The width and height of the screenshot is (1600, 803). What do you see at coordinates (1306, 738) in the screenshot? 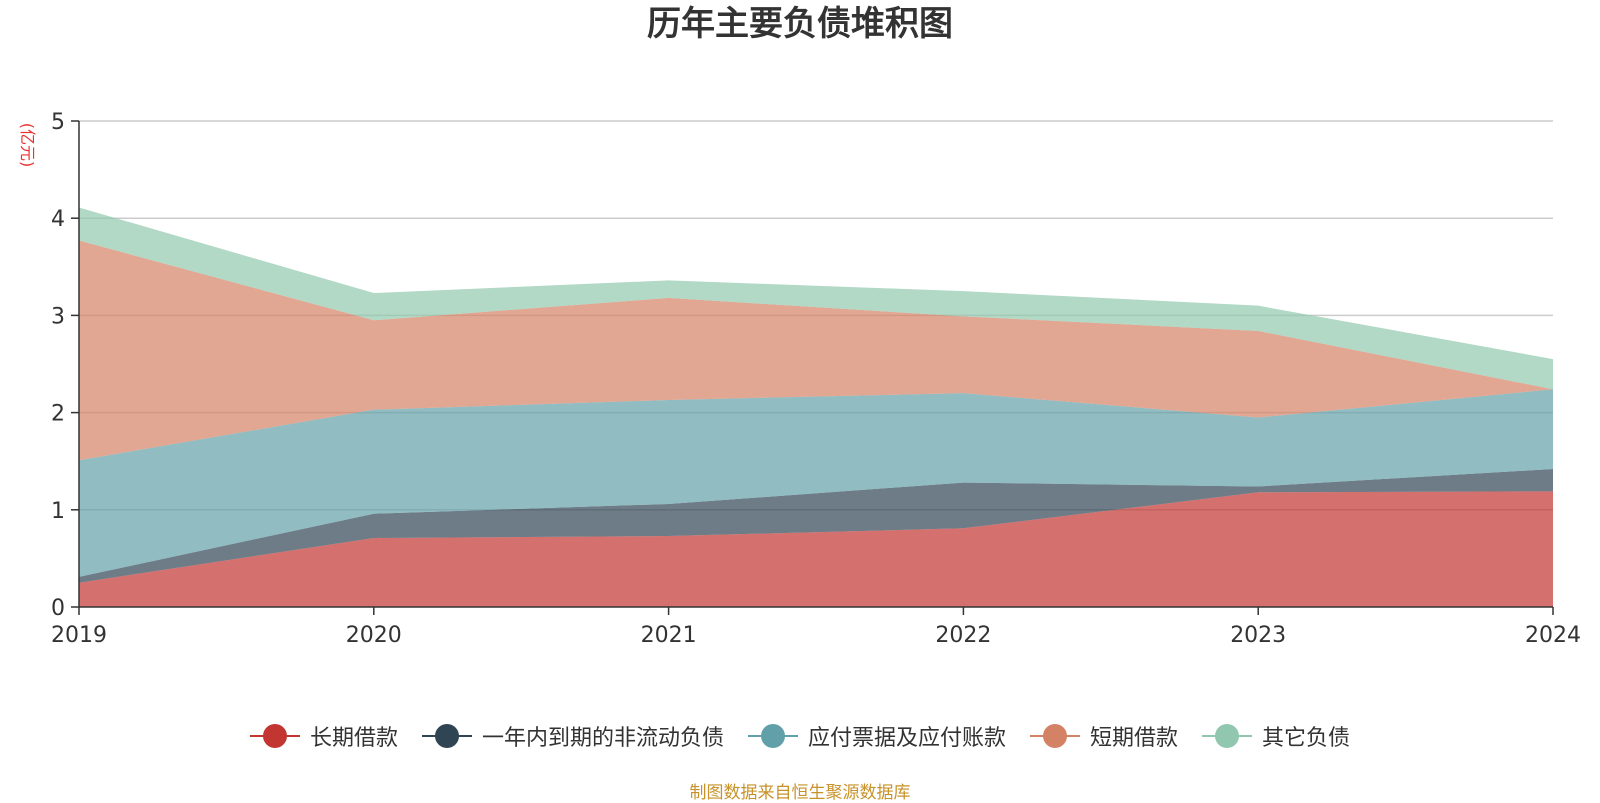
I see `legend-label: 其它负债` at bounding box center [1306, 738].